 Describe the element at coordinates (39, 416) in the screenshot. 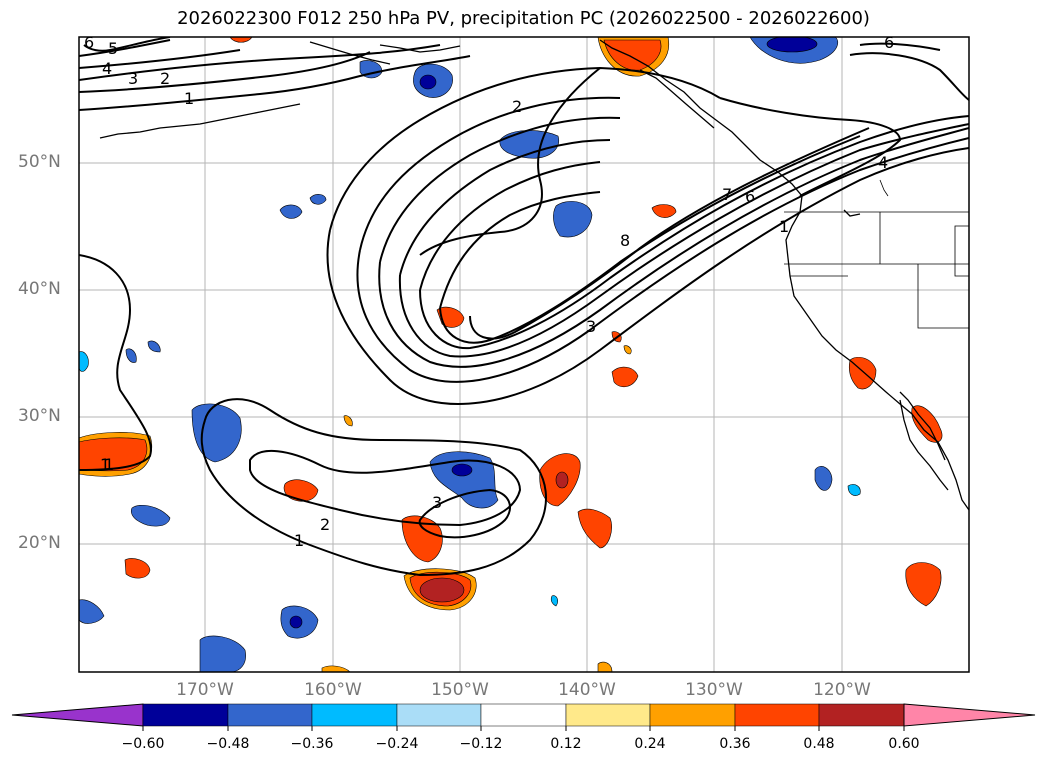

I see `lat-label-30n: 30°N` at that location.